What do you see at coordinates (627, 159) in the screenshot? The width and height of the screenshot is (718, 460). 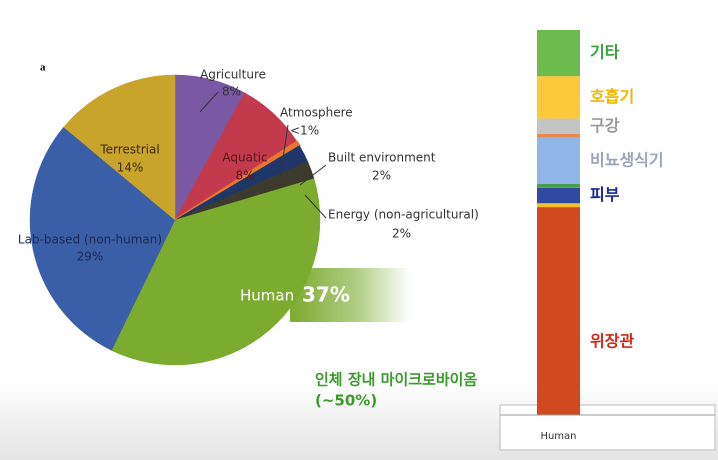 I see `legend-label: 비뇨생식기` at bounding box center [627, 159].